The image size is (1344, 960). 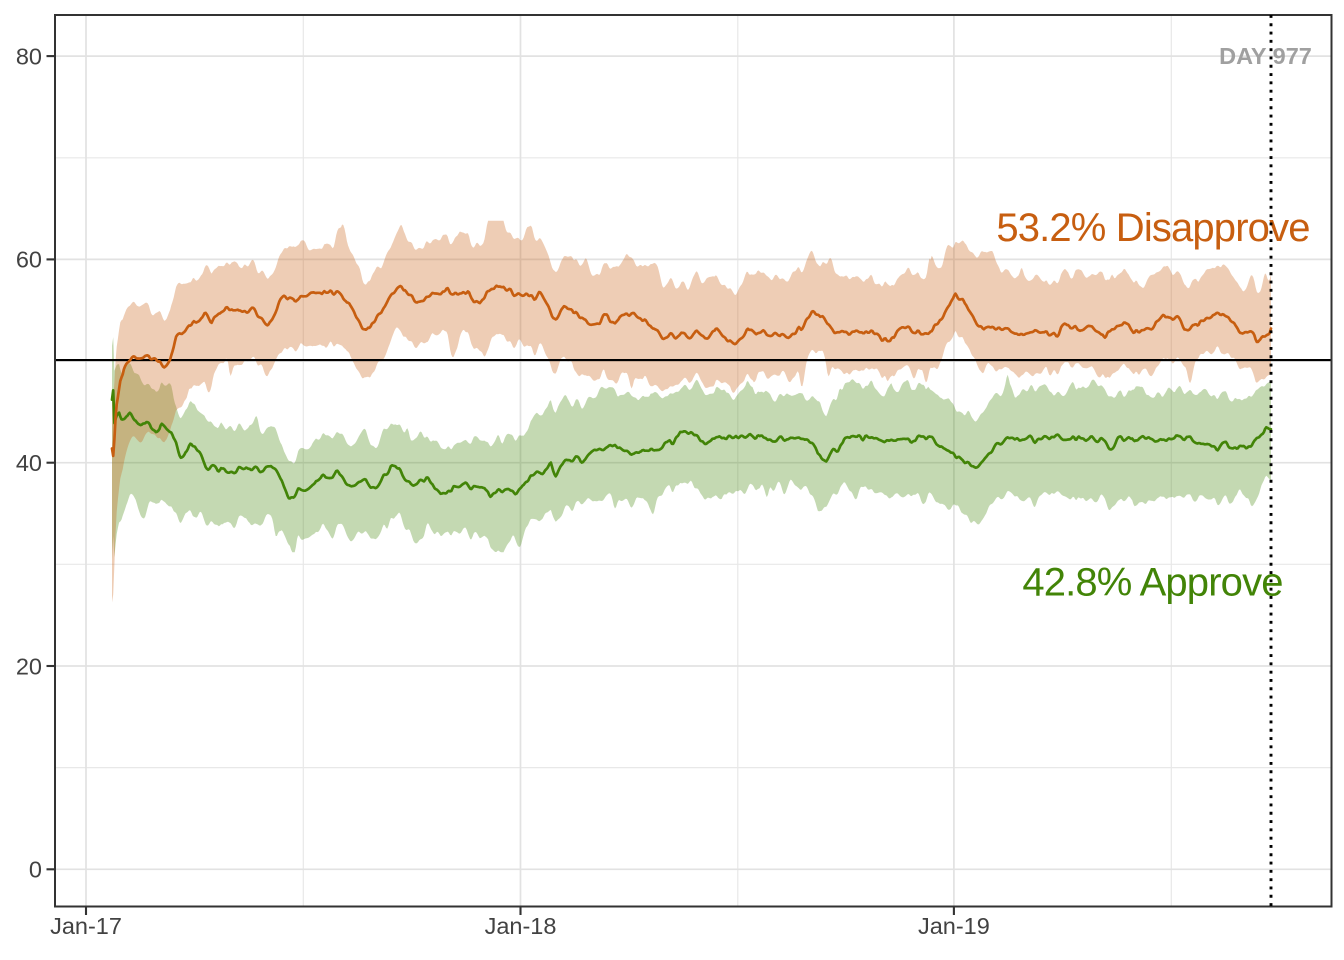 What do you see at coordinates (86, 926) in the screenshot?
I see `svg-text: Jan-17` at bounding box center [86, 926].